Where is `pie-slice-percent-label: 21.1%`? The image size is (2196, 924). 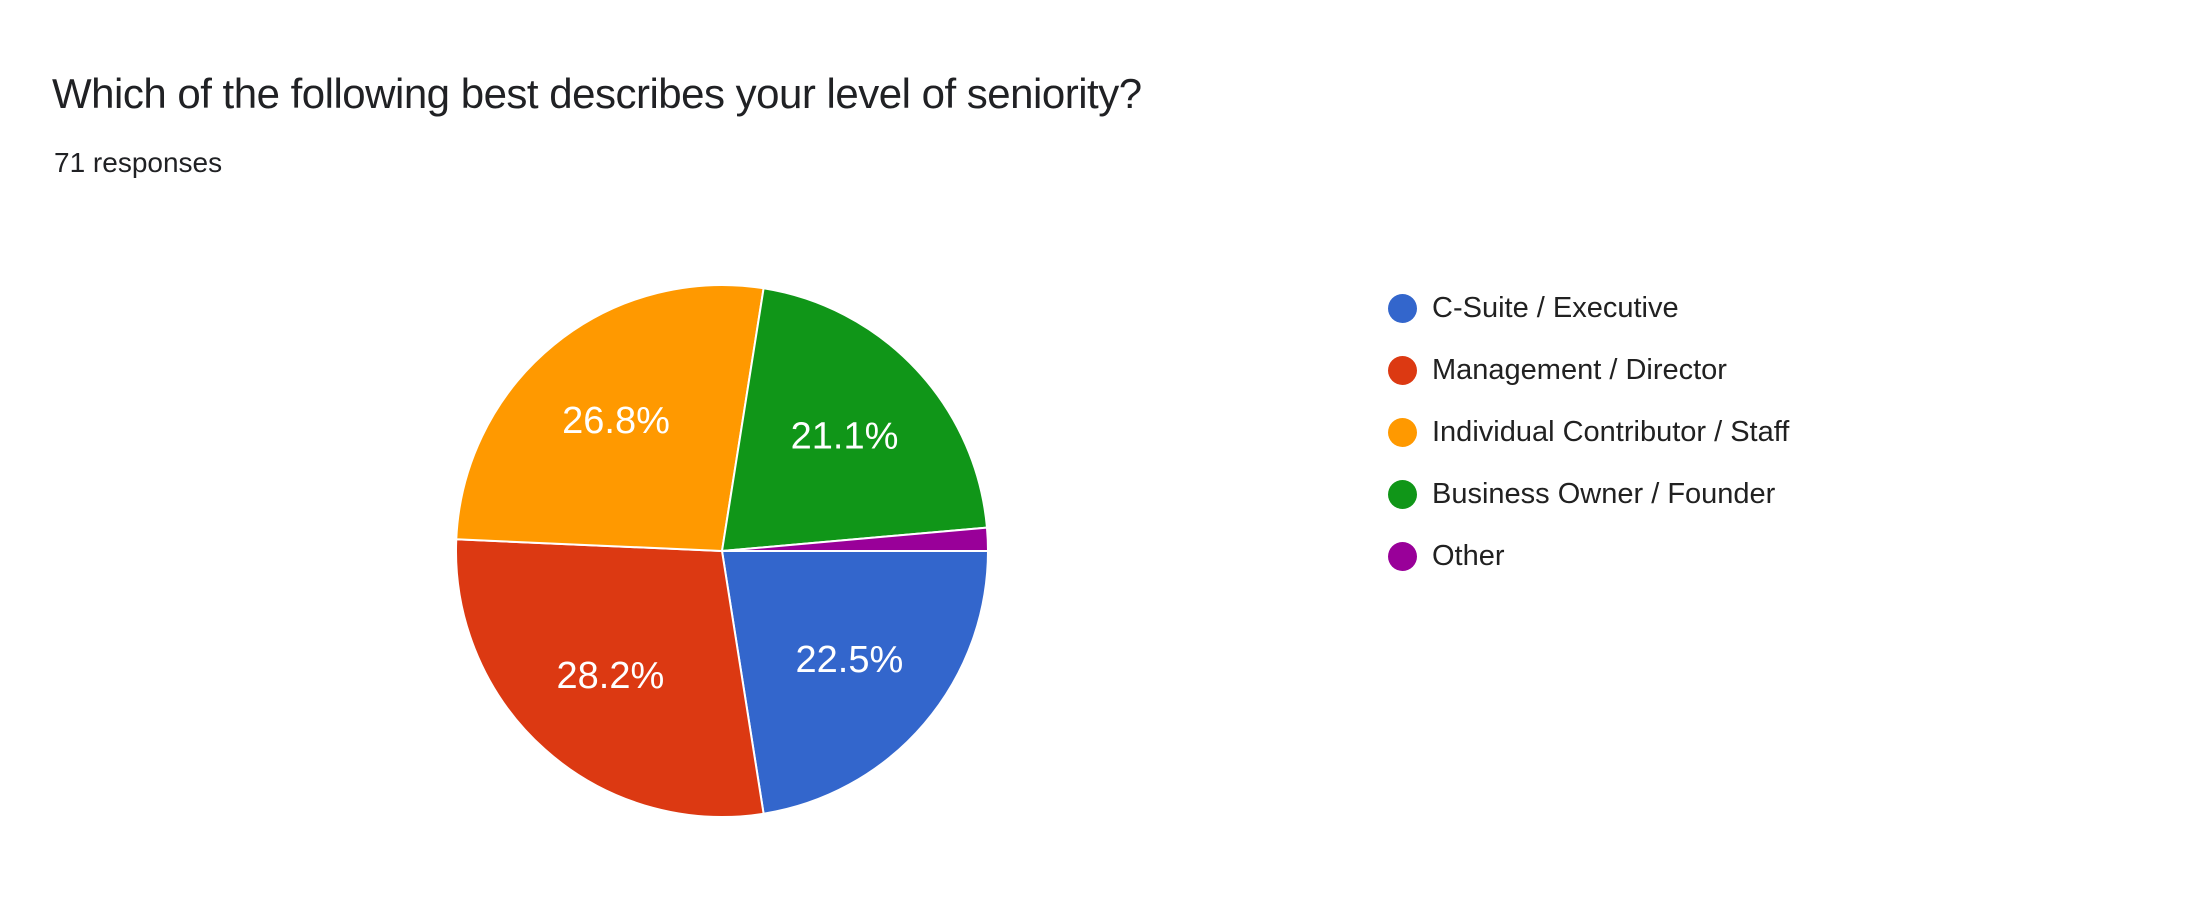
pie-slice-percent-label: 21.1% is located at coordinates (845, 437).